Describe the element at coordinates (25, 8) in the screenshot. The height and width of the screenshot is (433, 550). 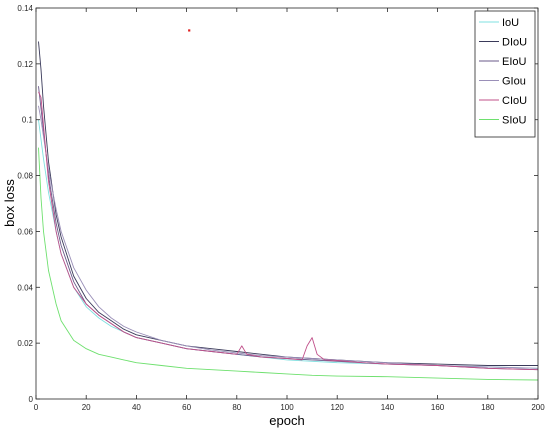
I see `y-tick-label: 0.14` at that location.